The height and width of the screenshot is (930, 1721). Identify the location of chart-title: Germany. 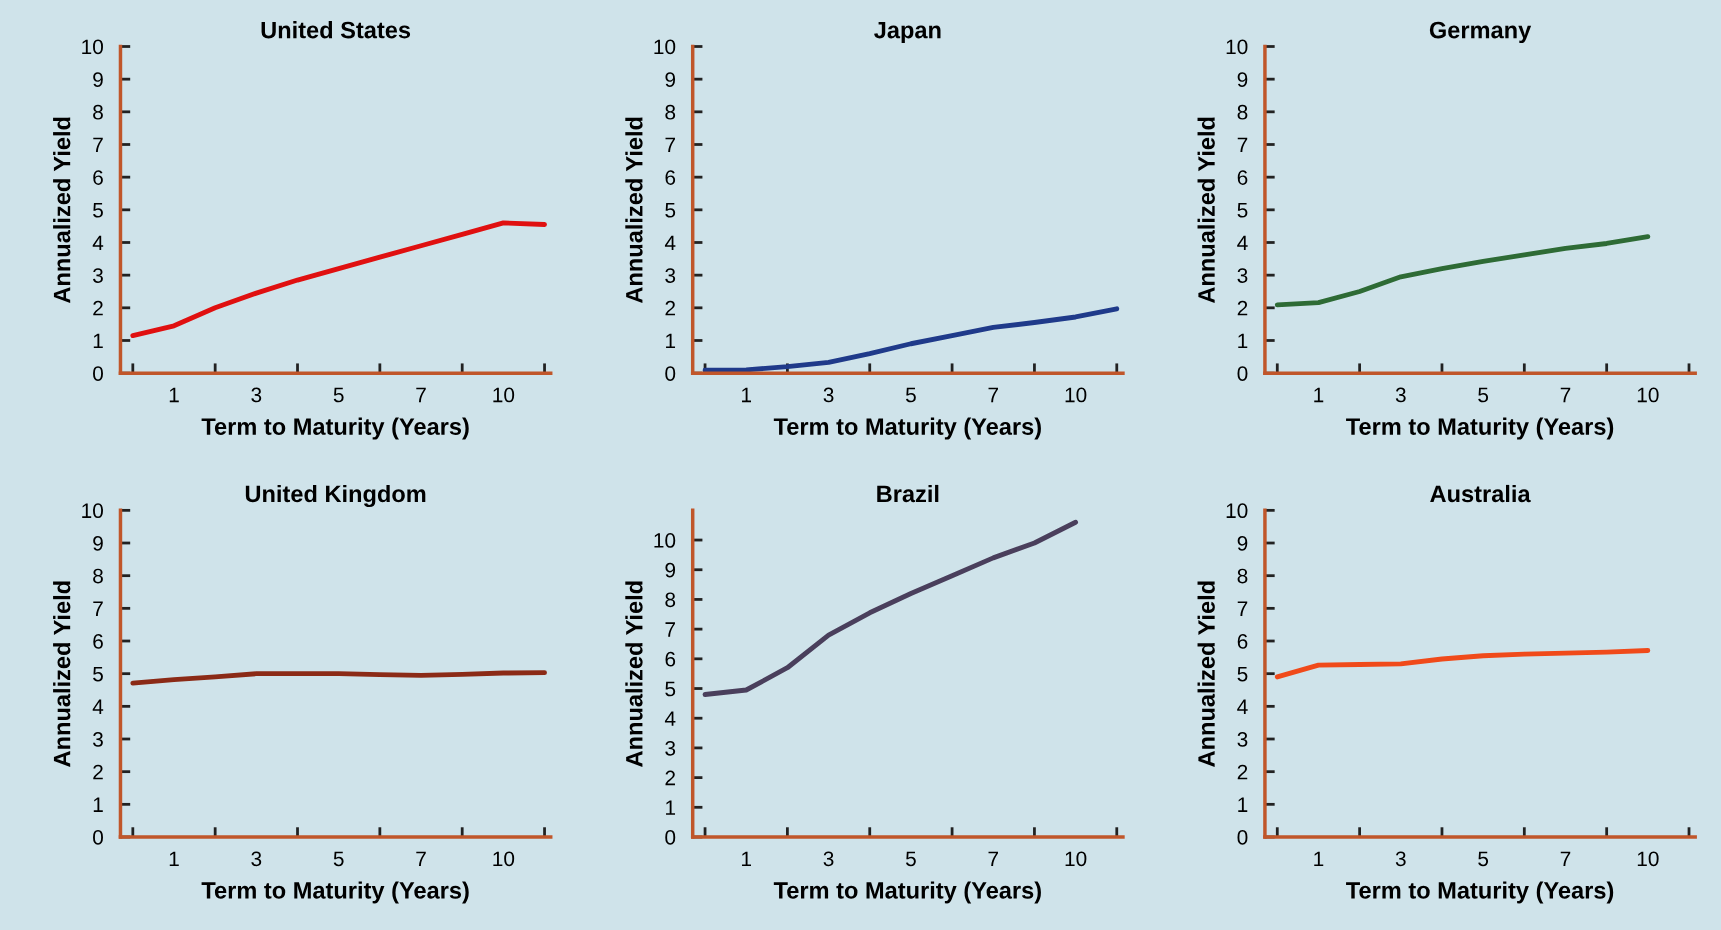
(1480, 32).